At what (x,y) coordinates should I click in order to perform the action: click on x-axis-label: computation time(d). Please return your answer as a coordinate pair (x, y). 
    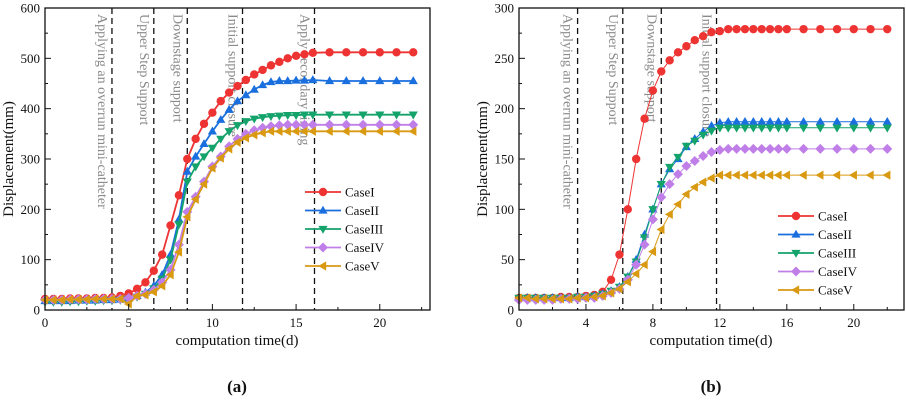
    Looking at the image, I should click on (237, 341).